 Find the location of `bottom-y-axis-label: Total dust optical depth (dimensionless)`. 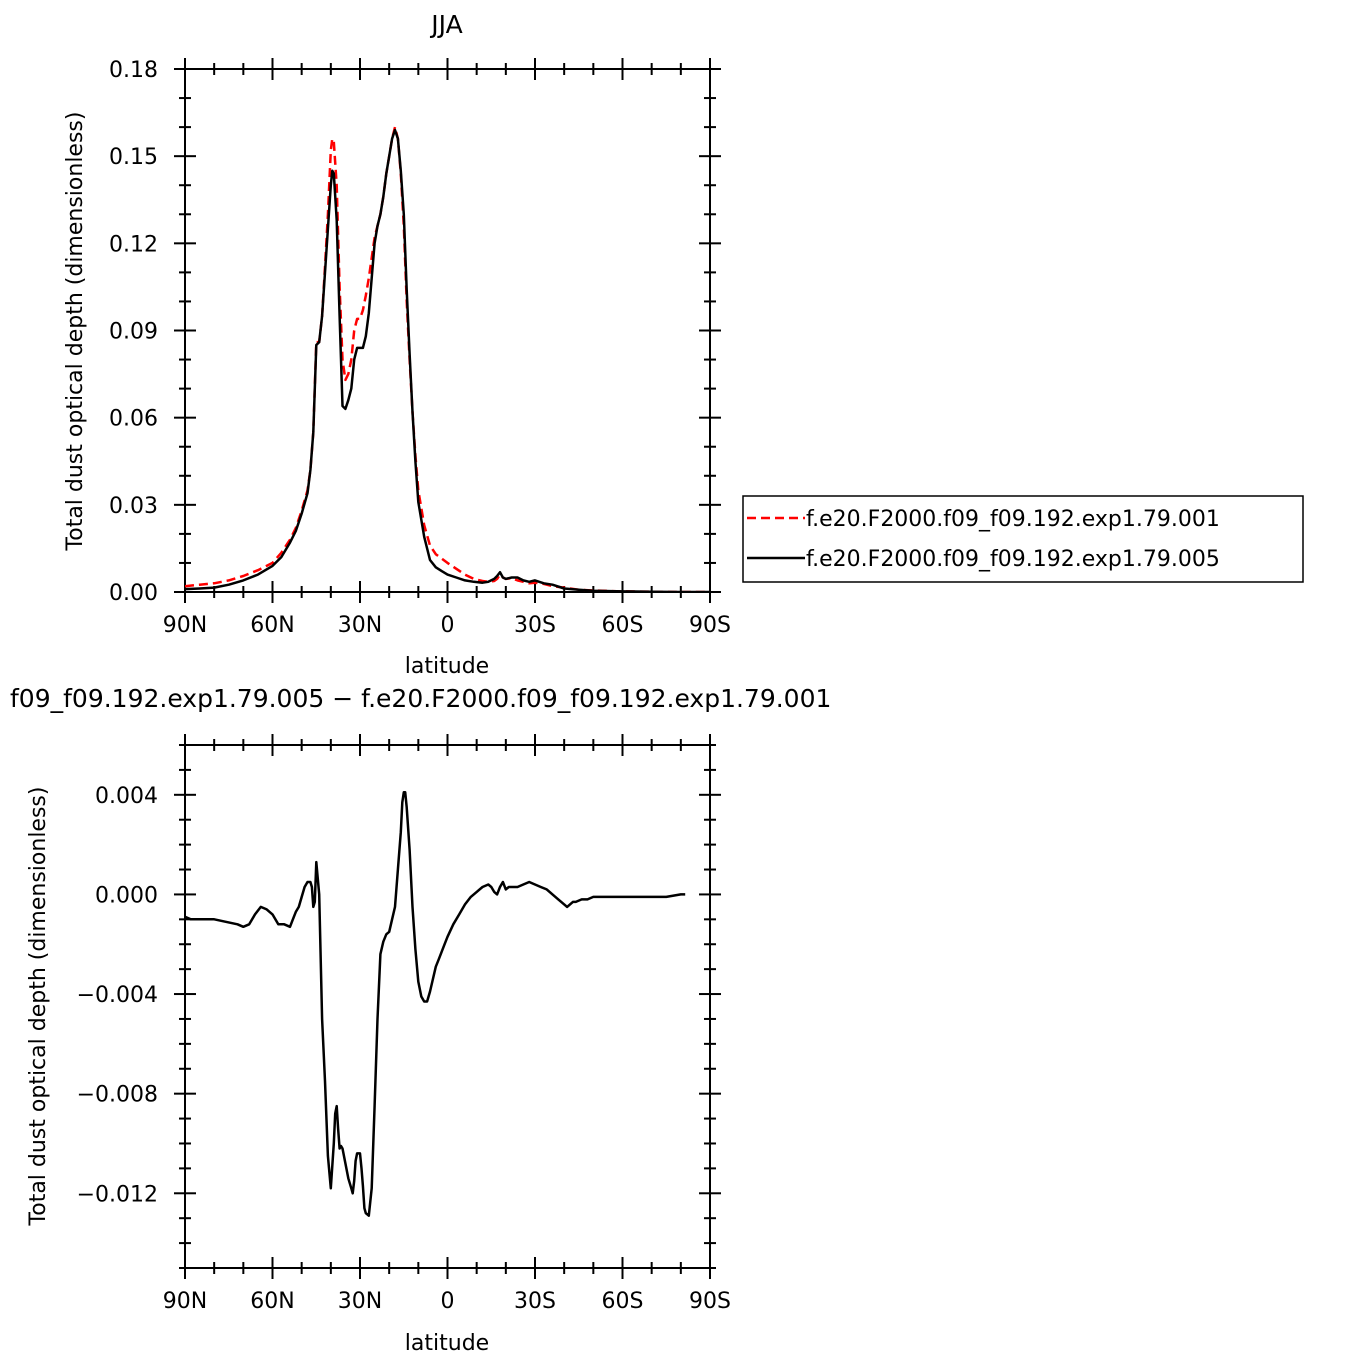

bottom-y-axis-label: Total dust optical depth (dimensionless) is located at coordinates (38, 1007).